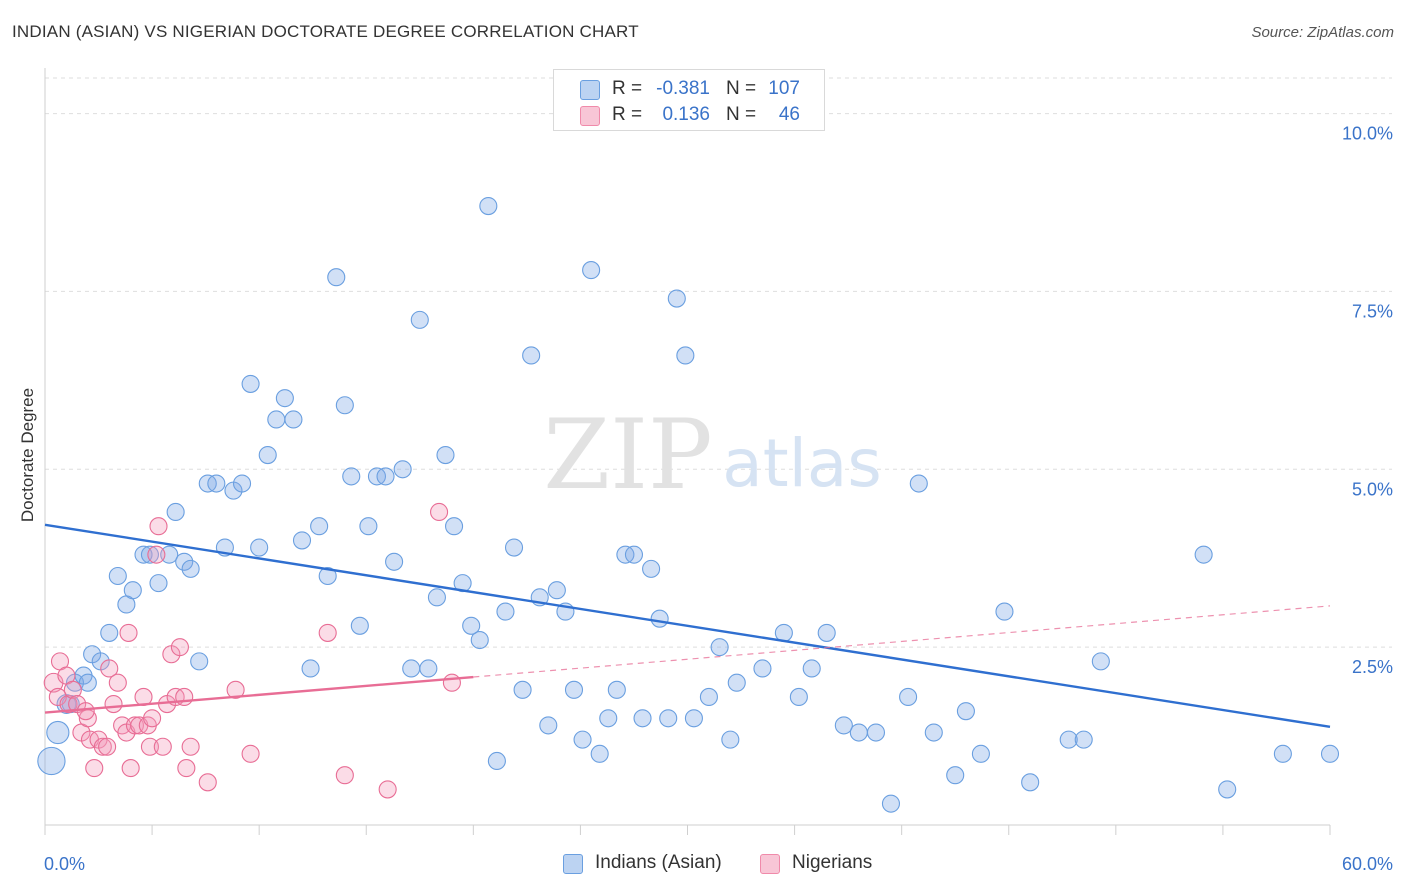  I want to click on x-tick-label: 60.0%, so click(1367, 864).